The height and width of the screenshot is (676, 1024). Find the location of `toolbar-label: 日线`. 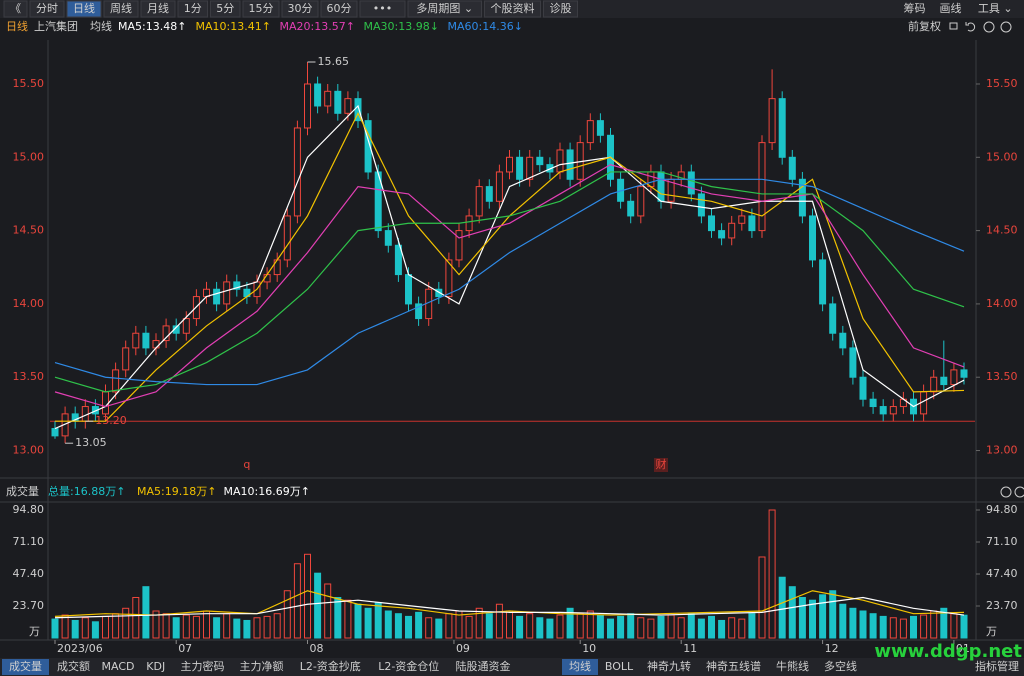

toolbar-label: 日线 is located at coordinates (84, 8).